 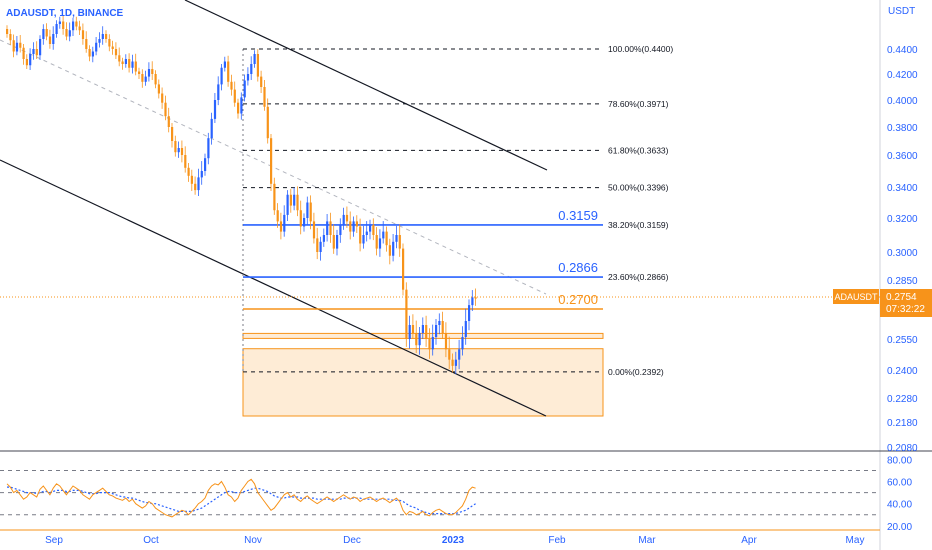 I want to click on bar-countdown: 07:32:22, so click(x=905, y=309).